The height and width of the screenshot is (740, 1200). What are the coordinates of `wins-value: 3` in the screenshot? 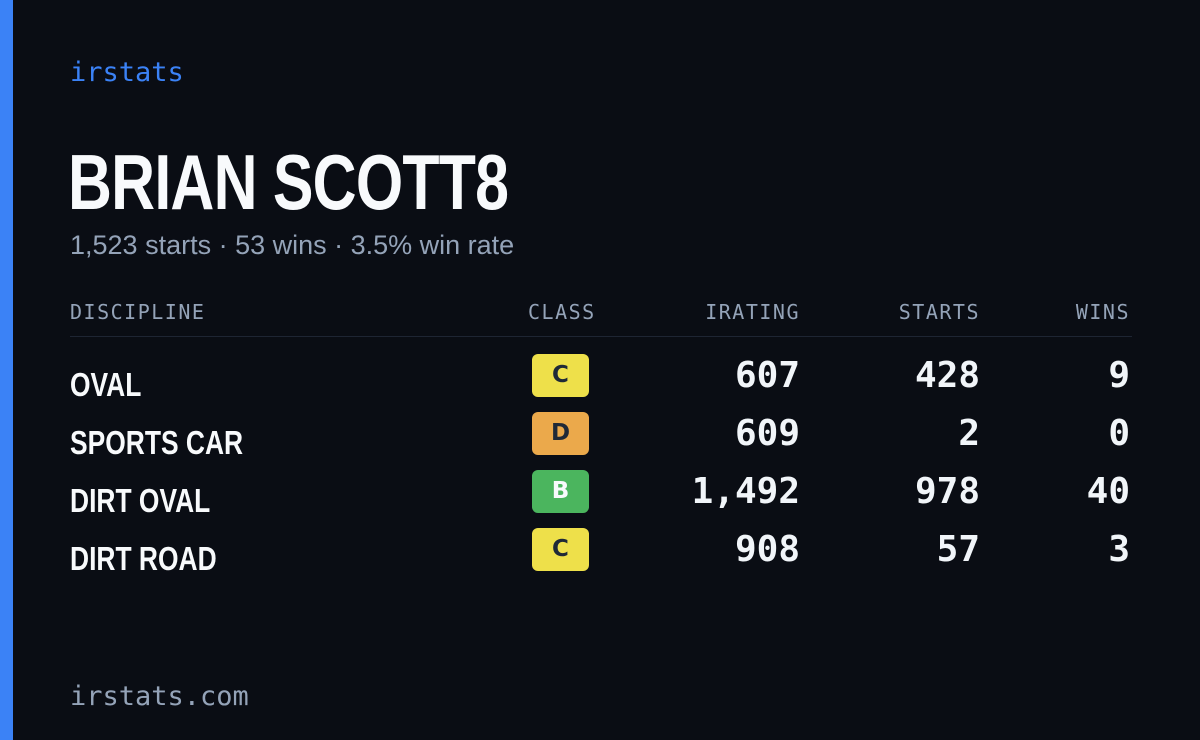 It's located at (1119, 549).